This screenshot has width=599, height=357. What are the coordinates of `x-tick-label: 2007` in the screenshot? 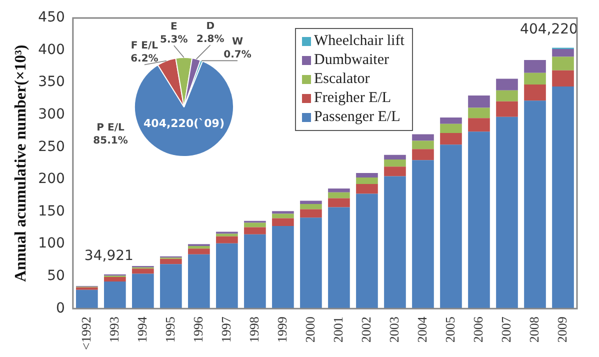 It's located at (506, 329).